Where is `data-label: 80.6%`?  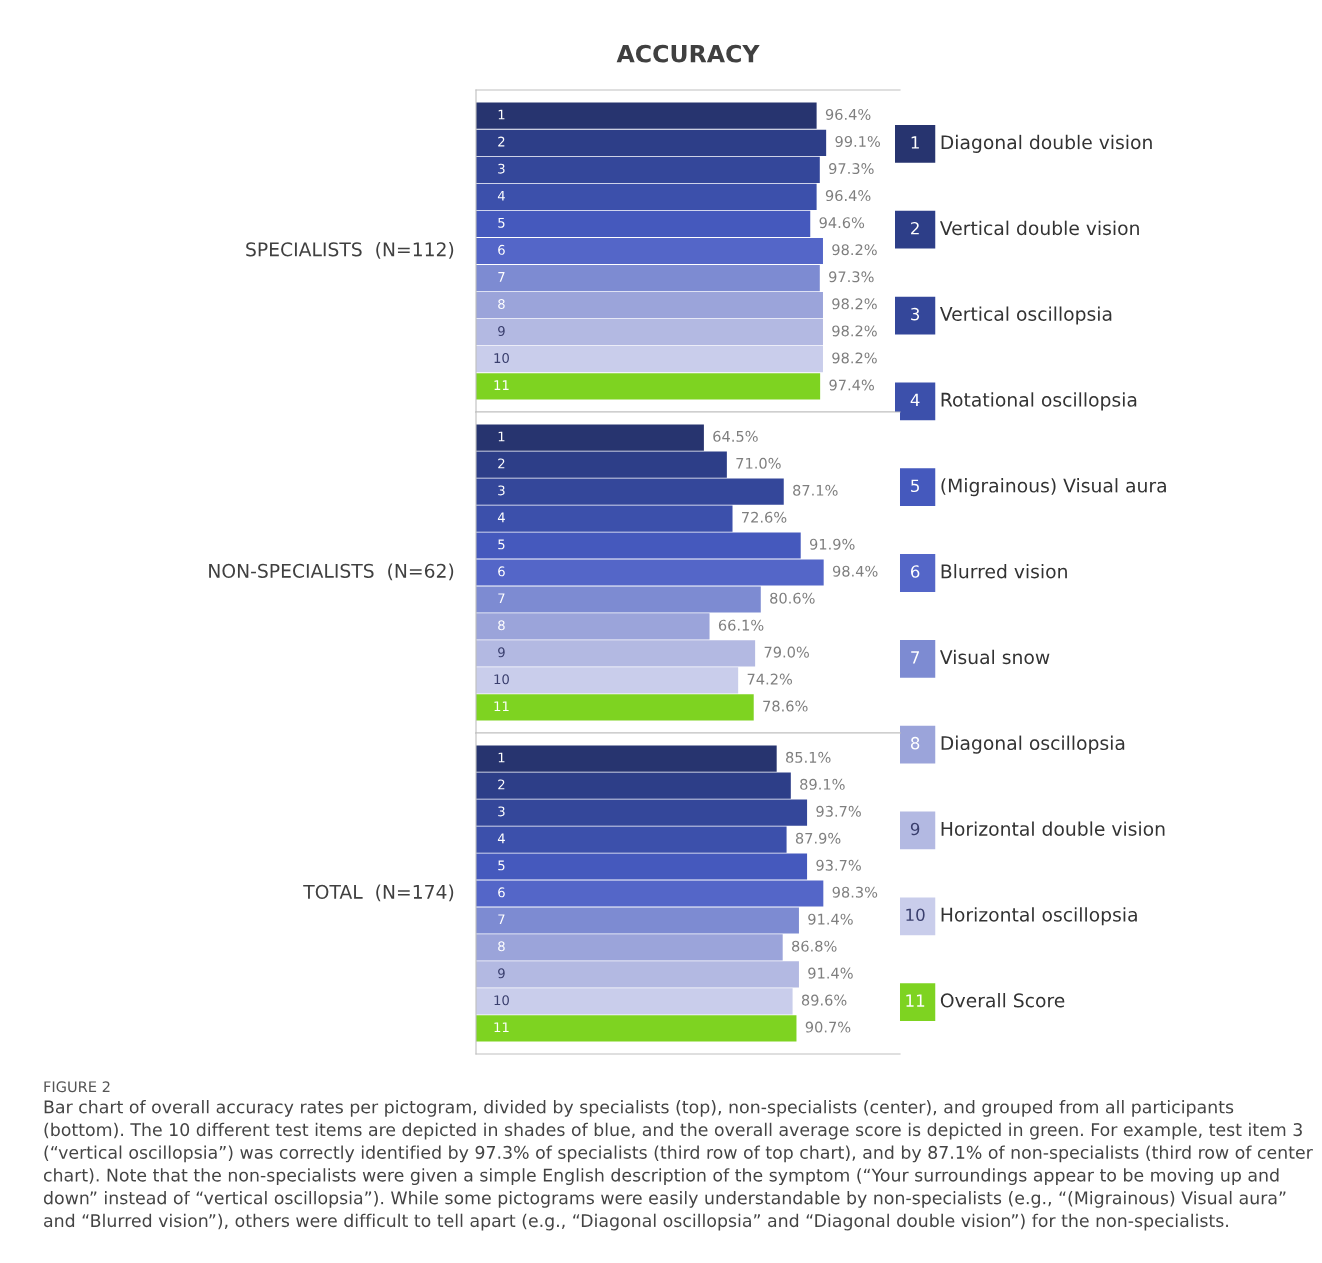 data-label: 80.6% is located at coordinates (792, 598).